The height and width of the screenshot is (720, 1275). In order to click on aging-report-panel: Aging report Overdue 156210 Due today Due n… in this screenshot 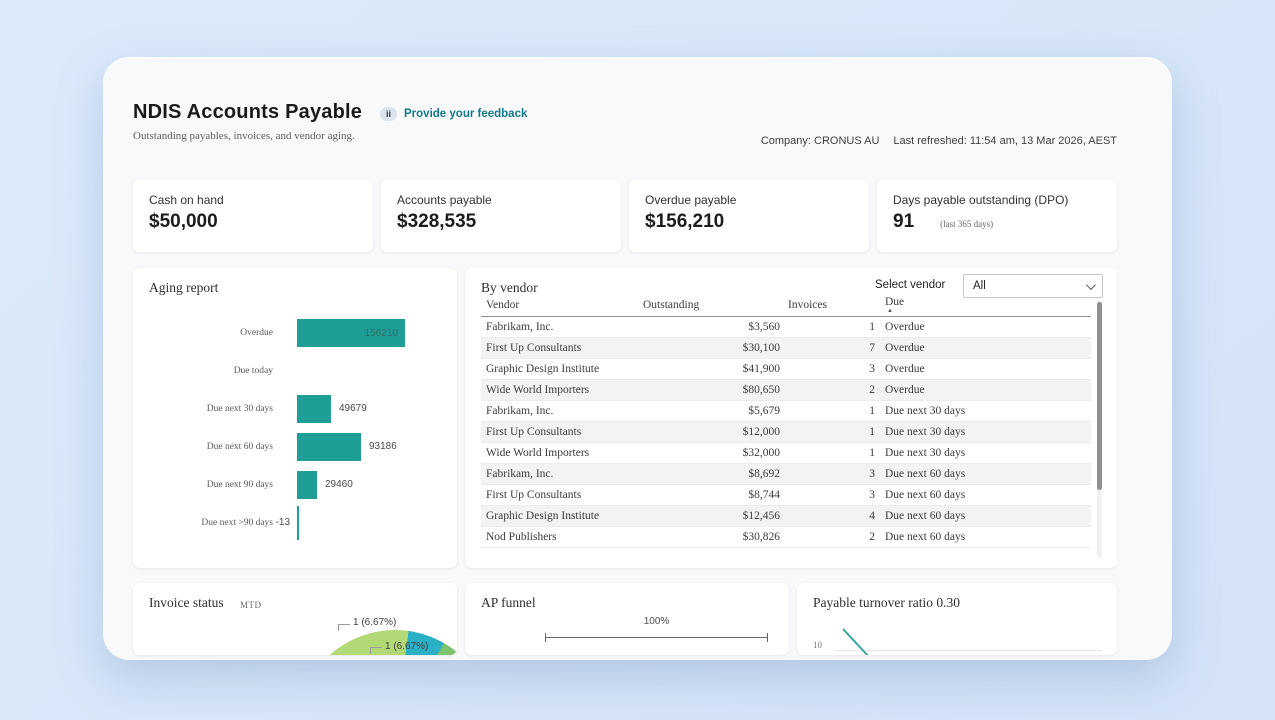, I will do `click(295, 418)`.